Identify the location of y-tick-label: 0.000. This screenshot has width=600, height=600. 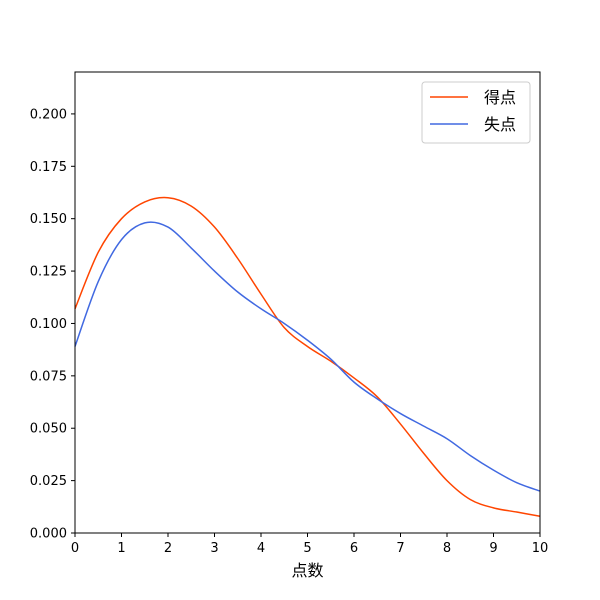
(48, 534).